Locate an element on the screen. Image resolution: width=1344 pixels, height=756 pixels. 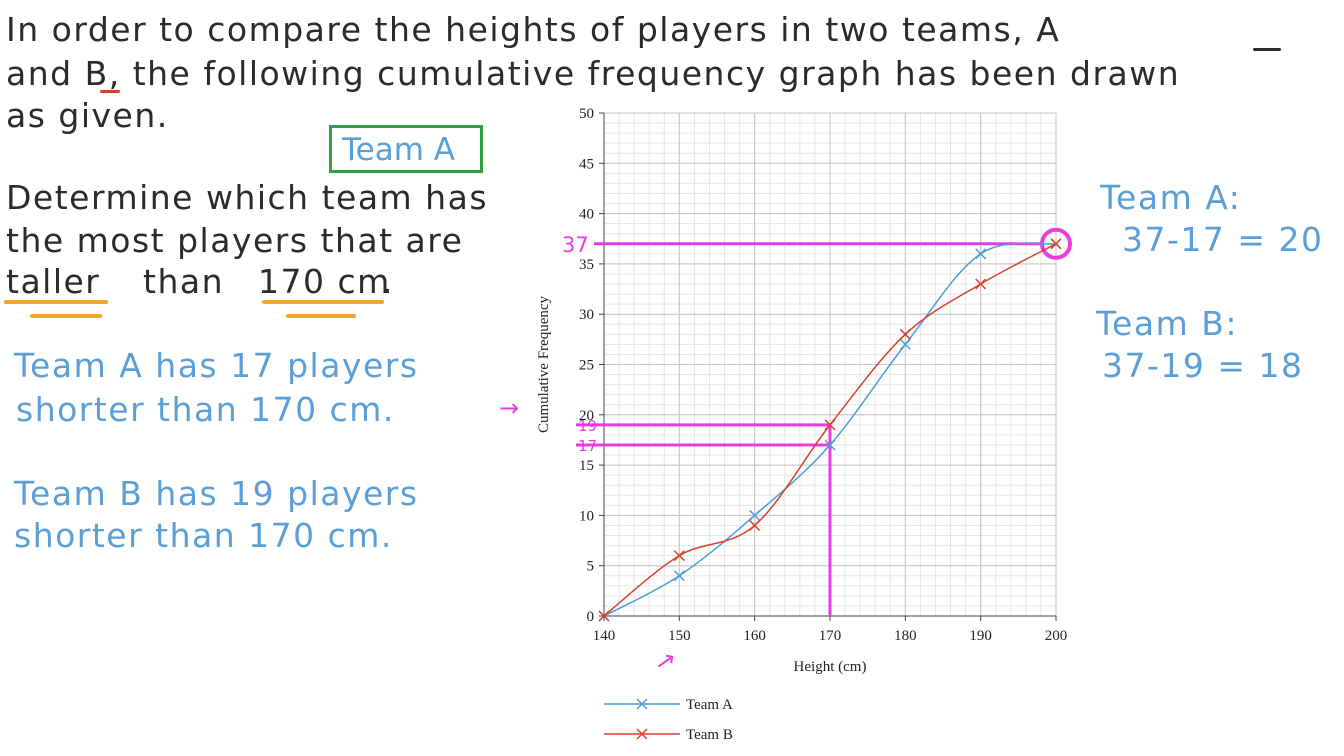
team-b-result-calc: 37-19 = 18 is located at coordinates (1203, 365).